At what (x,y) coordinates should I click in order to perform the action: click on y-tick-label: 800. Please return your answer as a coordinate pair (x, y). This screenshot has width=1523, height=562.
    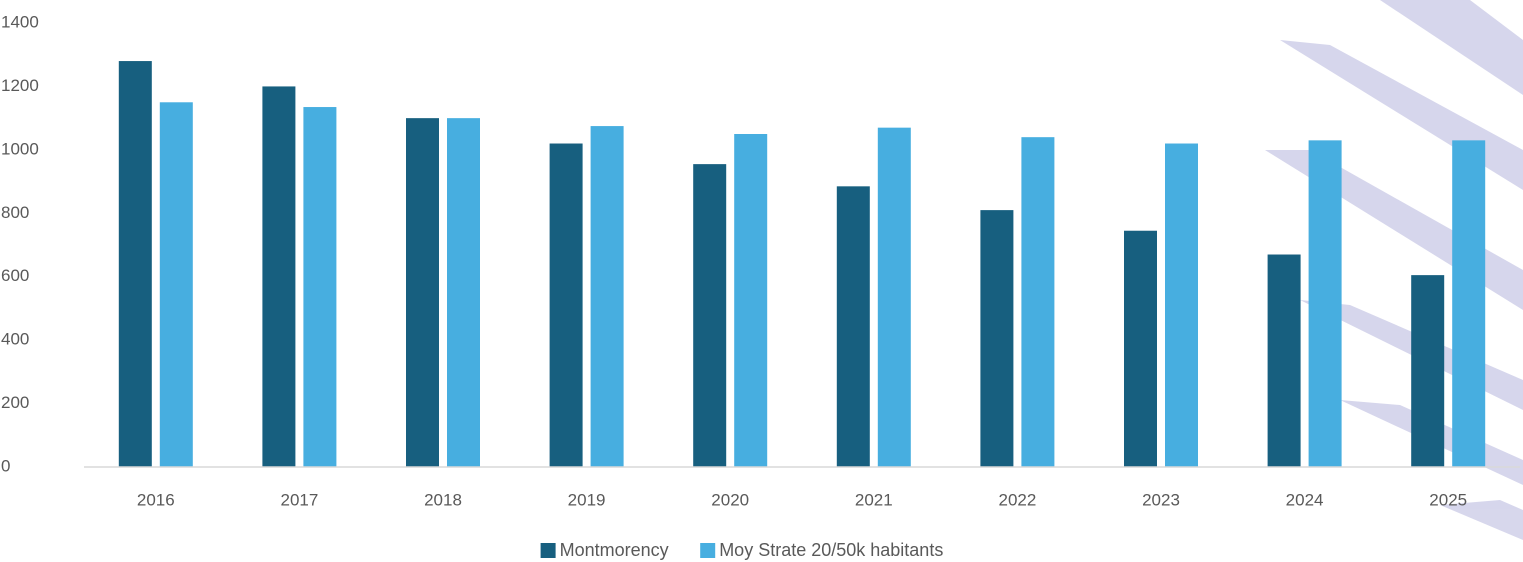
    Looking at the image, I should click on (15, 212).